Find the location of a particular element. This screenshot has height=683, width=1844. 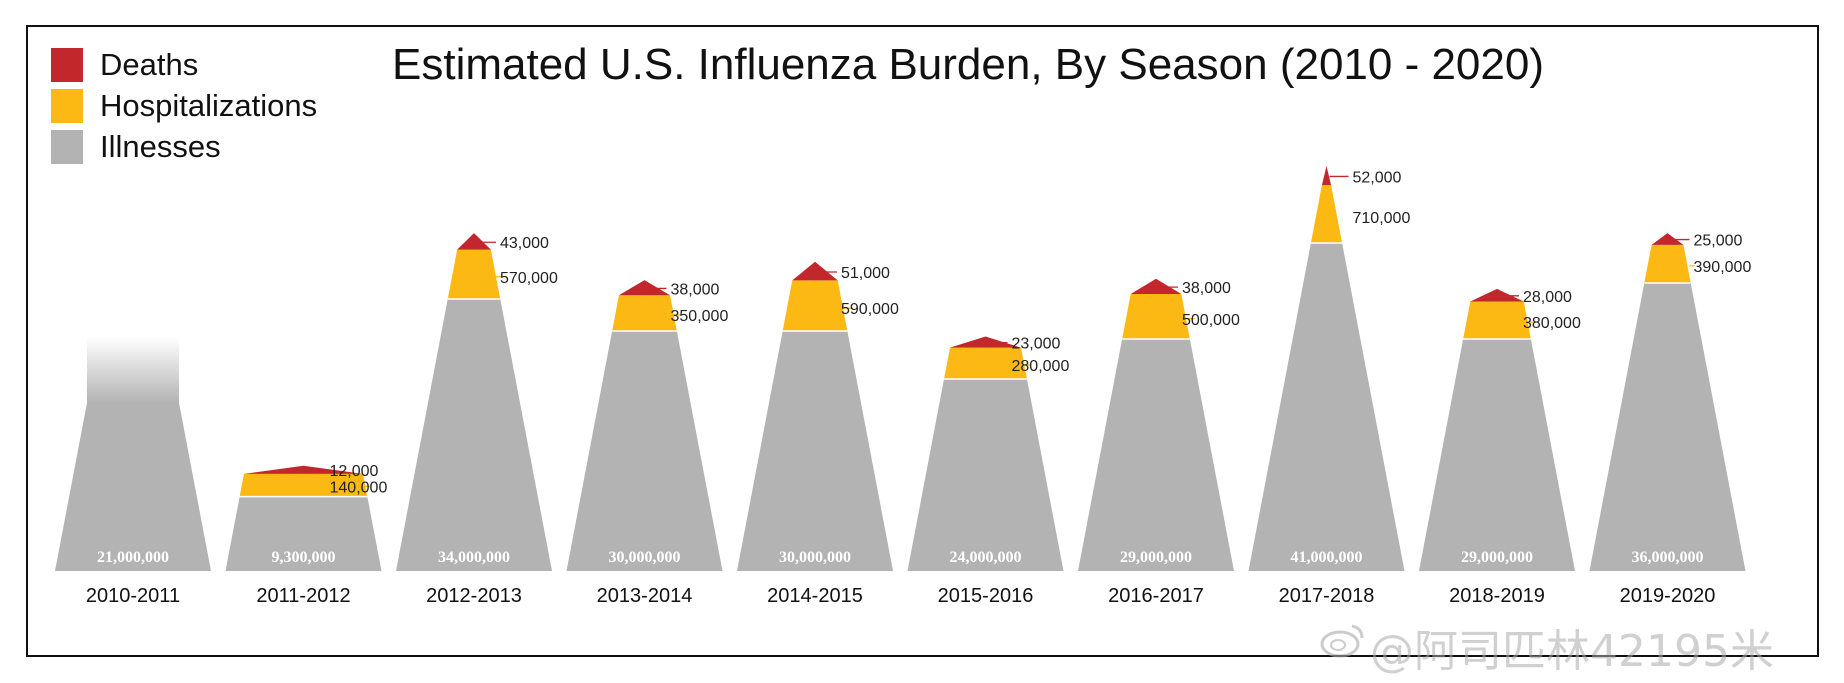

death-tip-2017-2018 is located at coordinates (1326, 175).